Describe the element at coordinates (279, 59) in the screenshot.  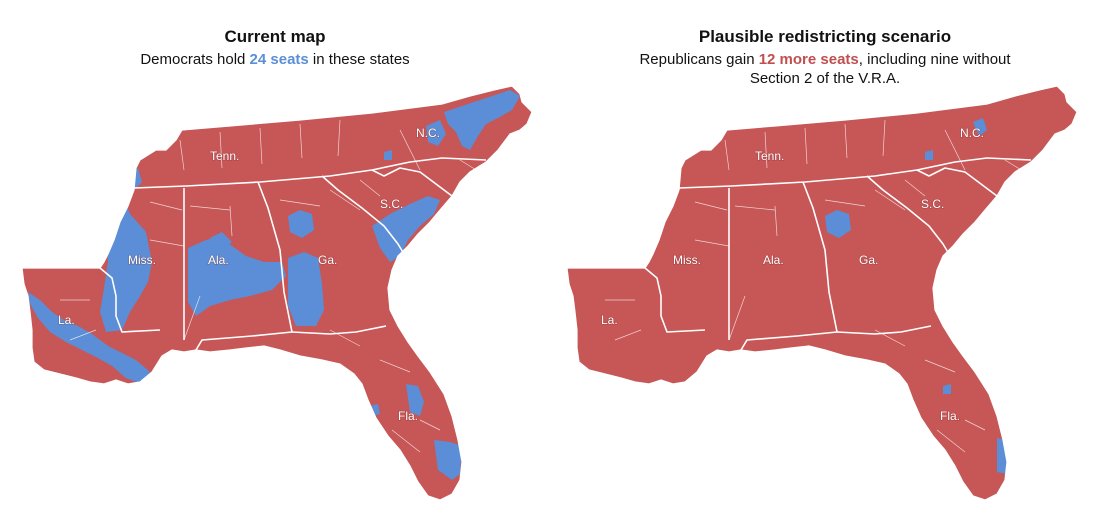
I see `dem-seat-count: 24 seats` at that location.